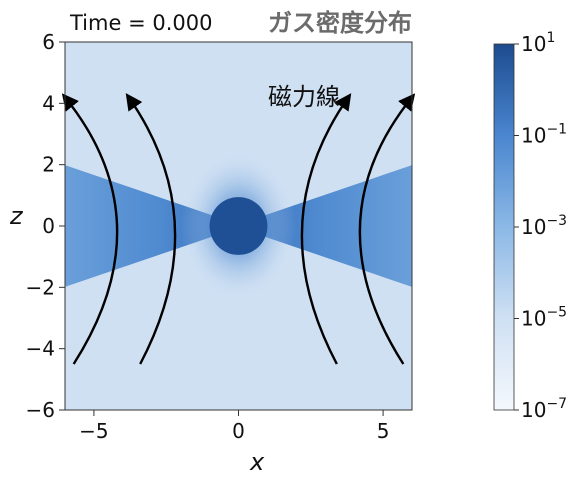 The width and height of the screenshot is (575, 477). Describe the element at coordinates (48, 42) in the screenshot. I see `y-tick-label: 6` at that location.